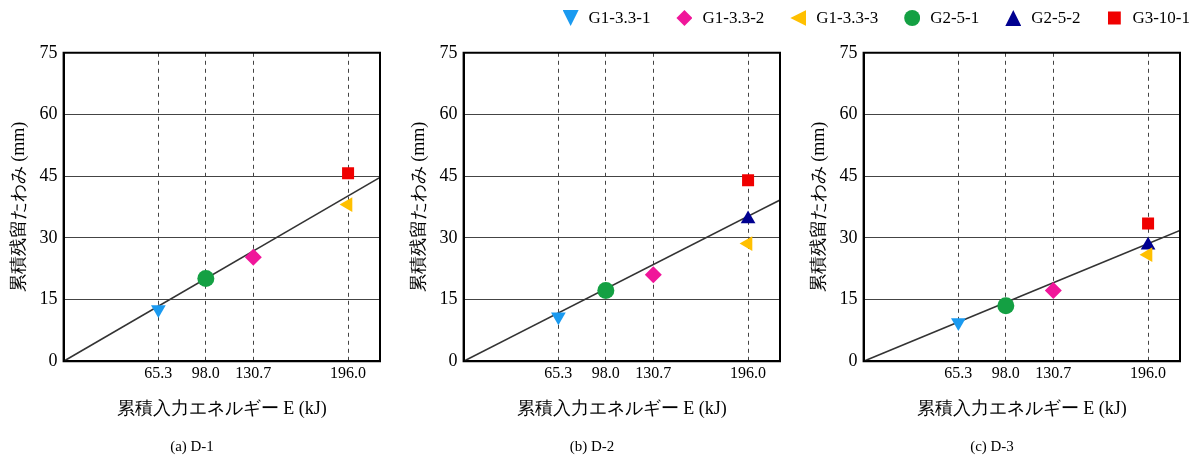 The height and width of the screenshot is (465, 1200). What do you see at coordinates (619, 18) in the screenshot?
I see `legend-label: G1-3.3-1` at bounding box center [619, 18].